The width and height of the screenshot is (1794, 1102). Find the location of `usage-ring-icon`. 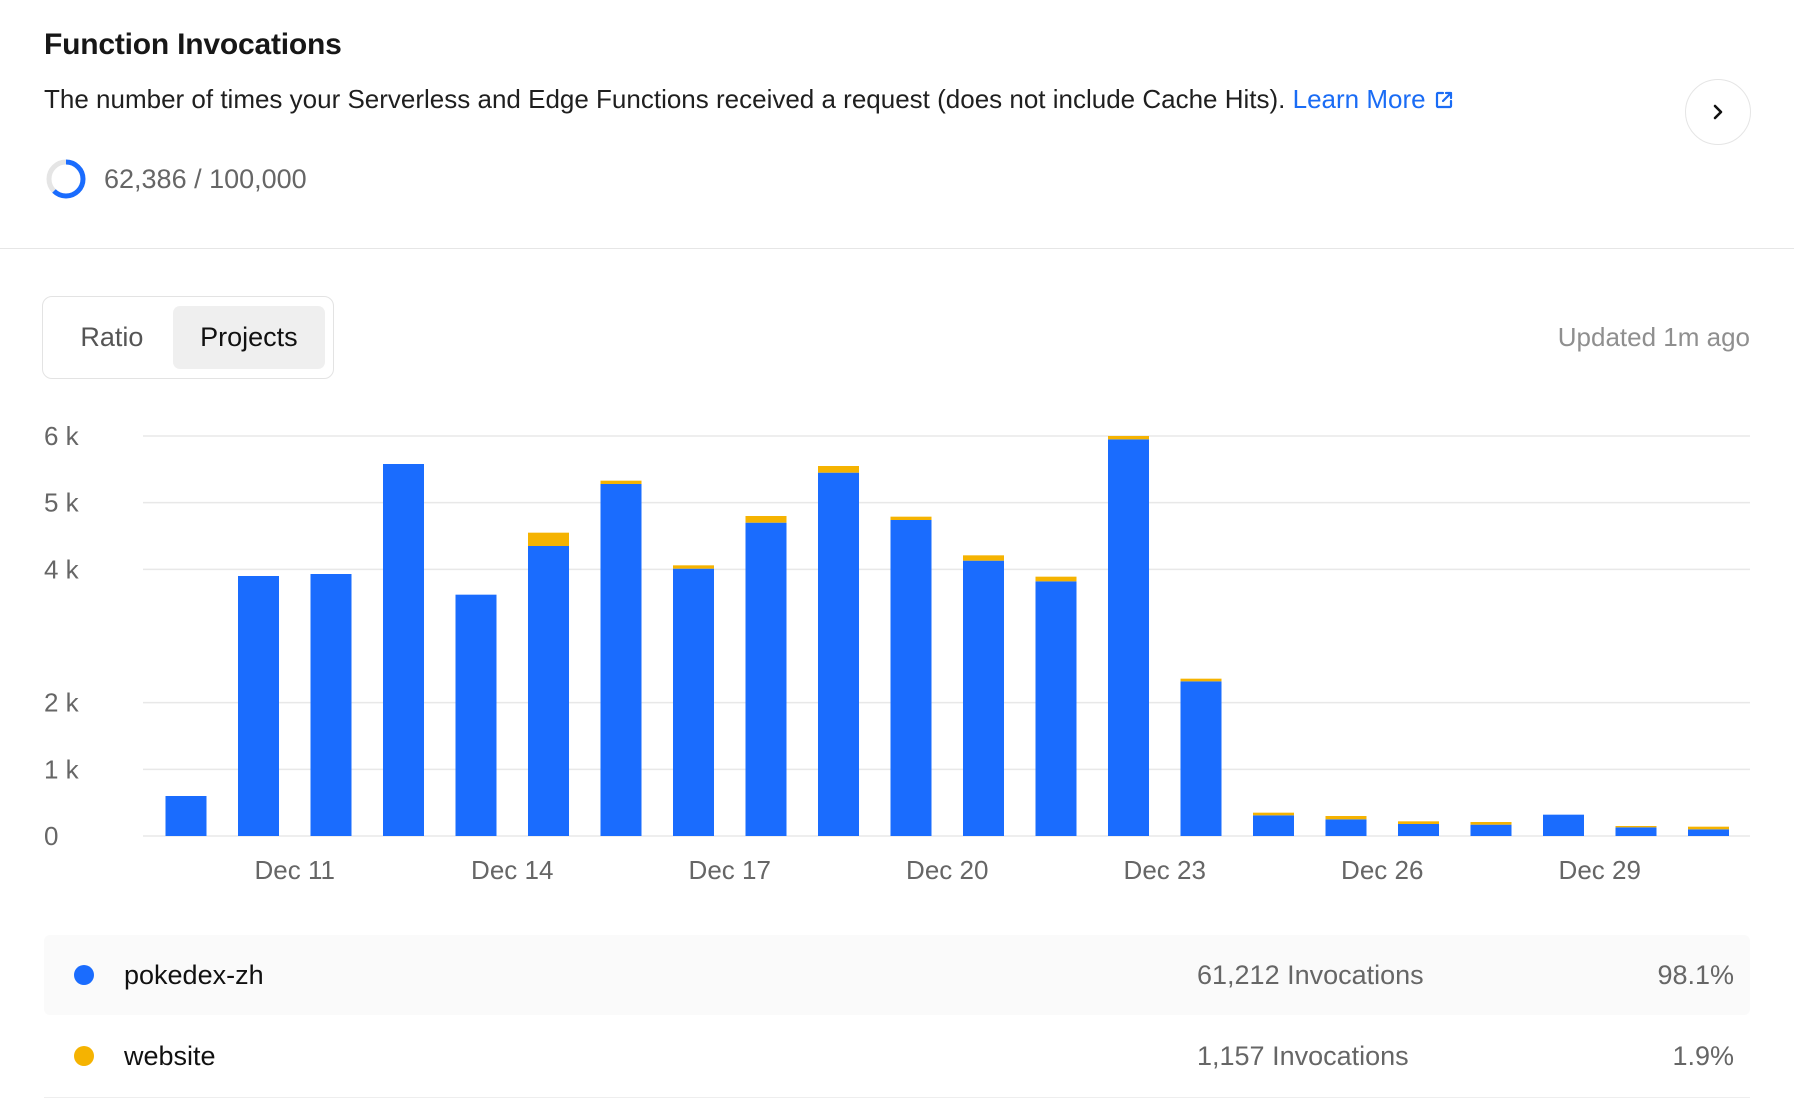

usage-ring-icon is located at coordinates (66, 179).